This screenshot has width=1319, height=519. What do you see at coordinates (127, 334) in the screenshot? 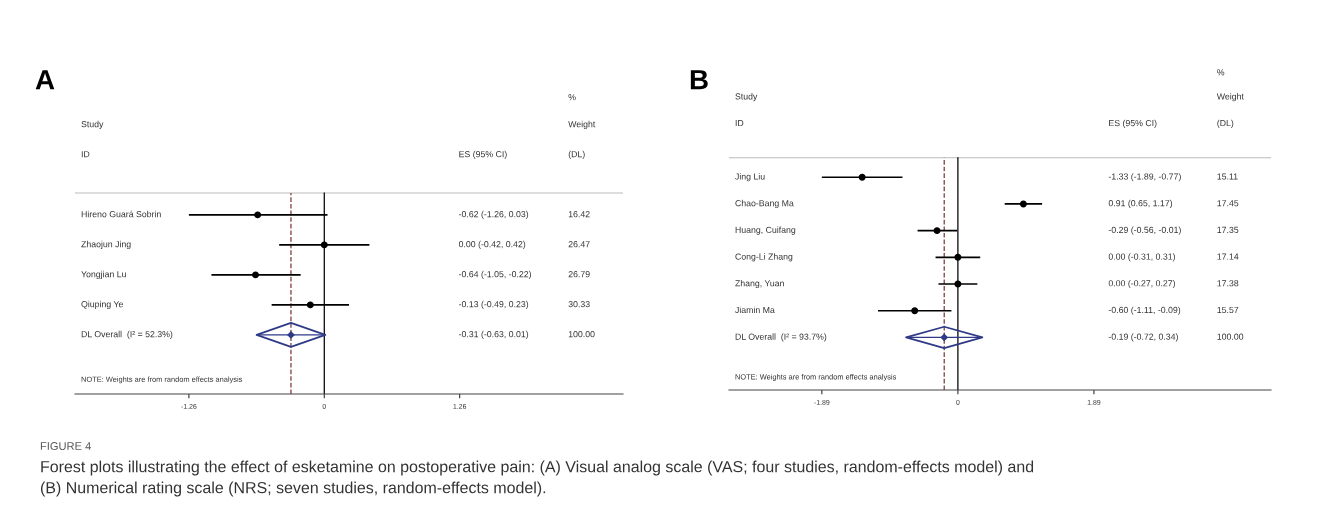
I see `y-tick-label: DL Overall (I² = 52.3%)` at bounding box center [127, 334].